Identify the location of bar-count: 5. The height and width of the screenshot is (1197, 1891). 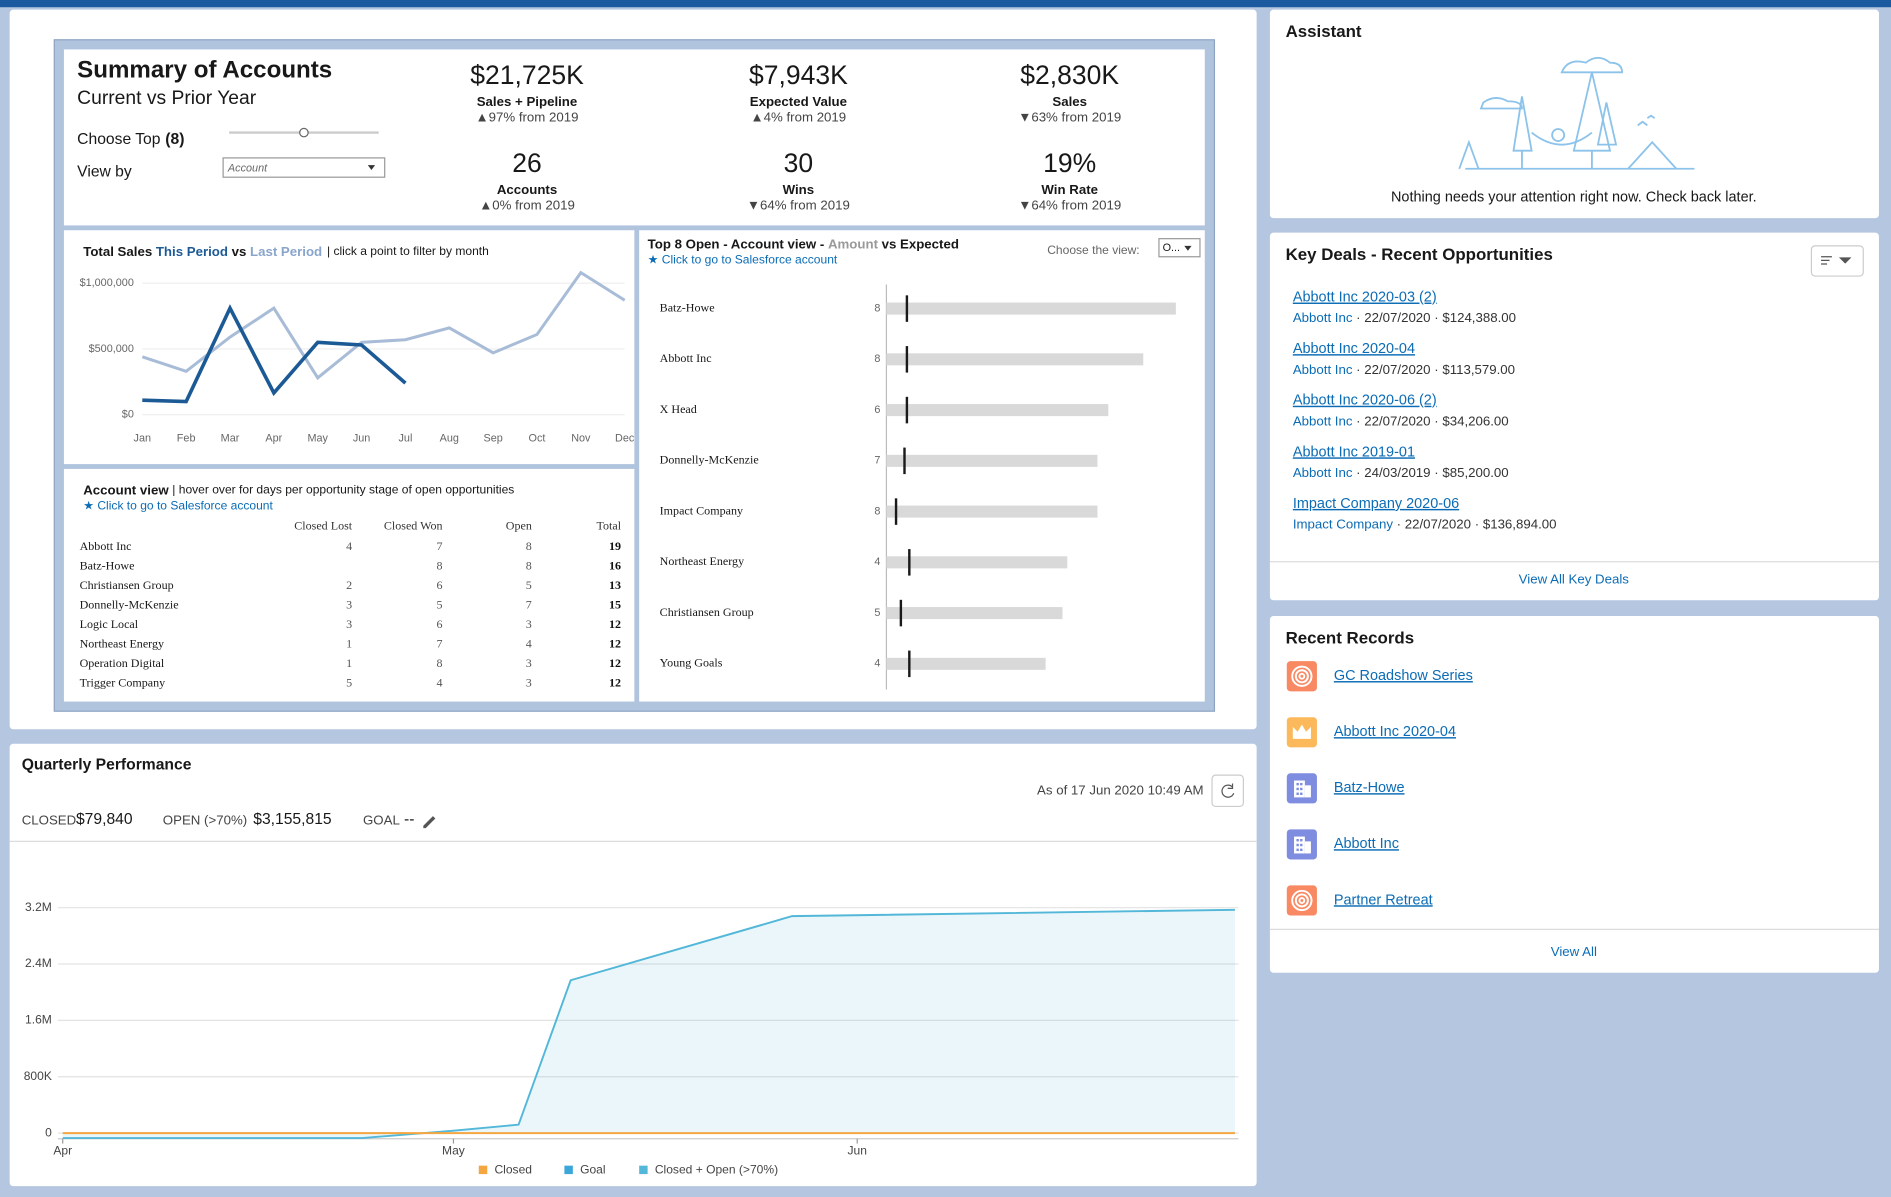
(877, 613).